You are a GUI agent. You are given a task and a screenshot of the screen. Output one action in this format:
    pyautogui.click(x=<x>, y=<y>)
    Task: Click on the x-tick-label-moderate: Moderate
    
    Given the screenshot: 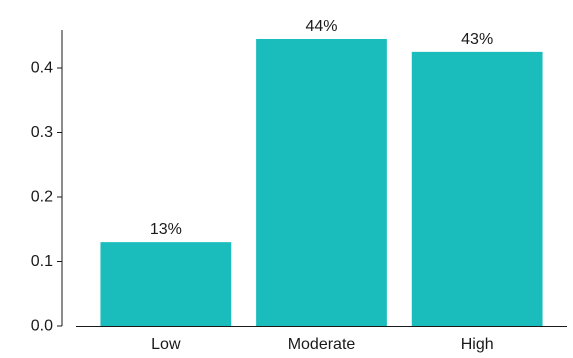 What is the action you would take?
    pyautogui.click(x=322, y=344)
    